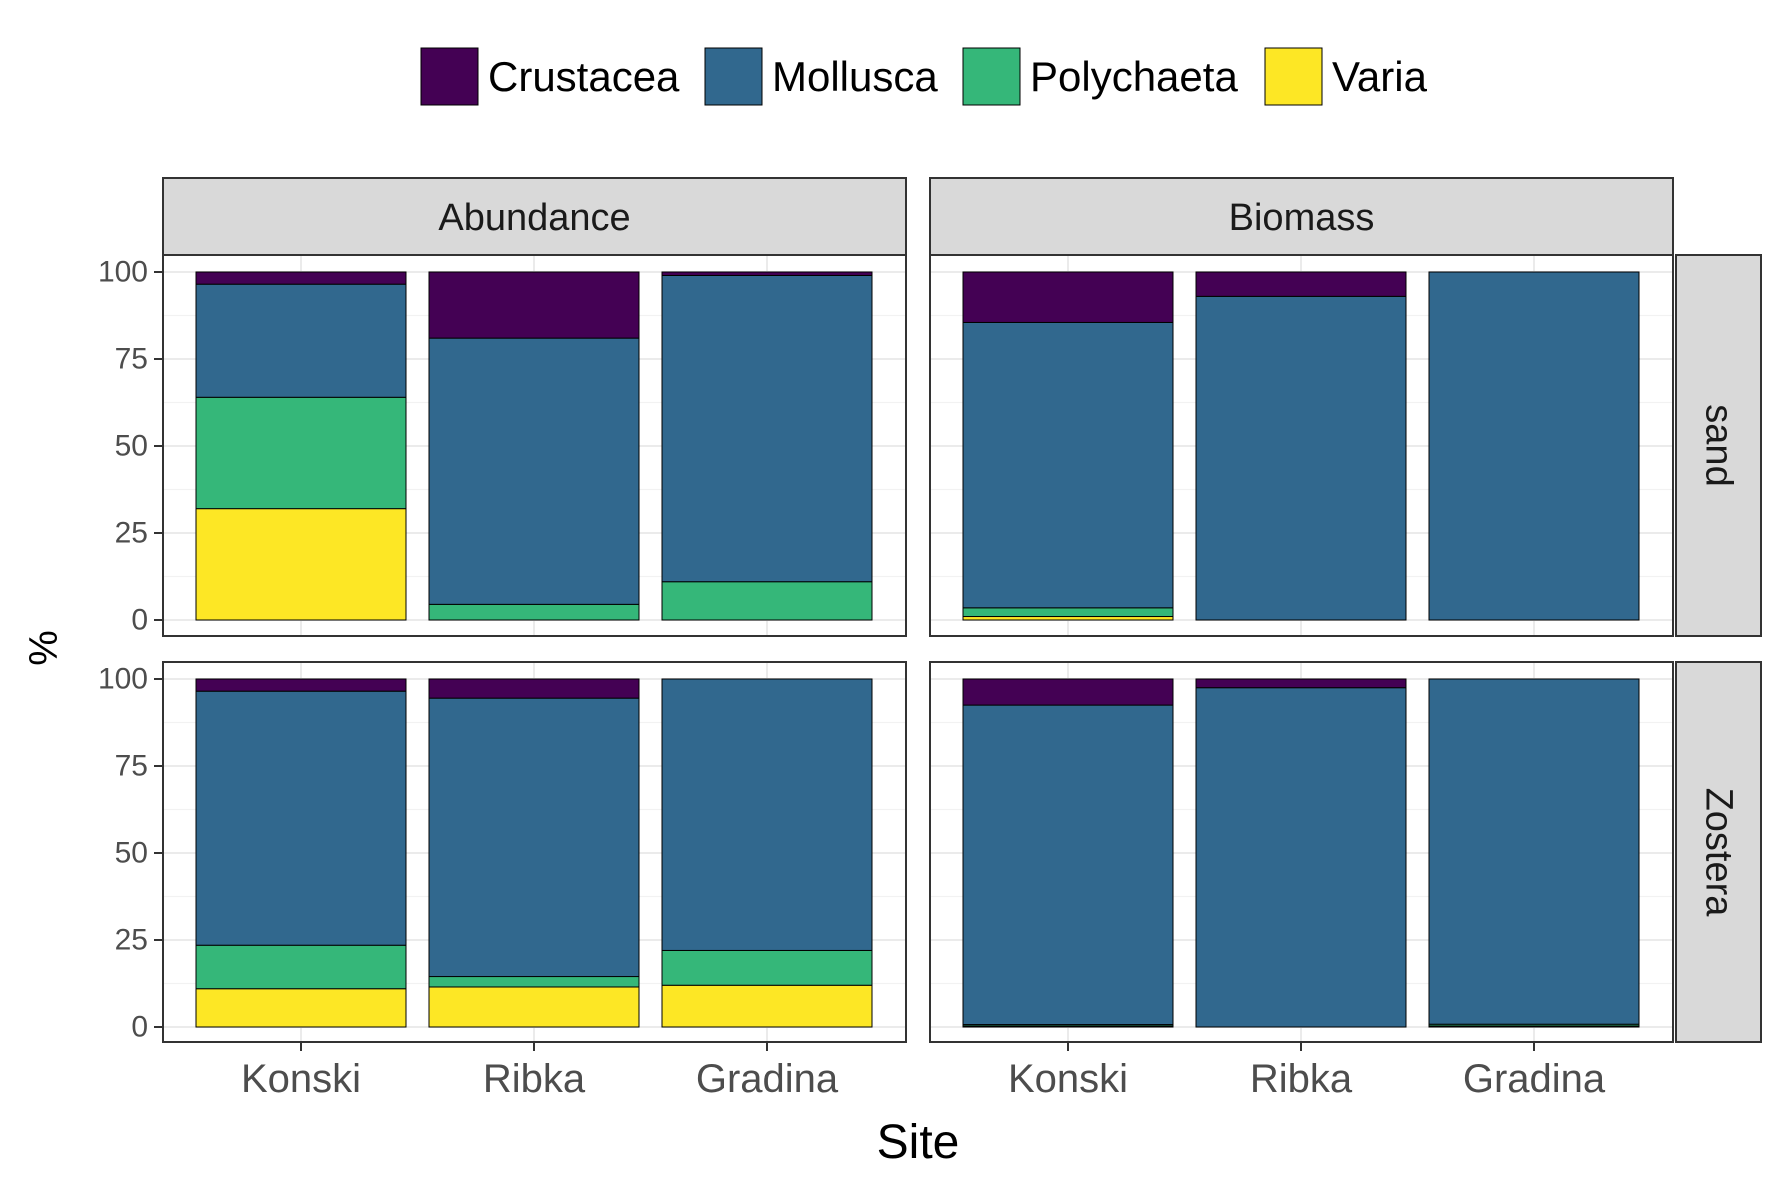 The image size is (1771, 1181). I want to click on facet-strip-sand, so click(1718, 445).